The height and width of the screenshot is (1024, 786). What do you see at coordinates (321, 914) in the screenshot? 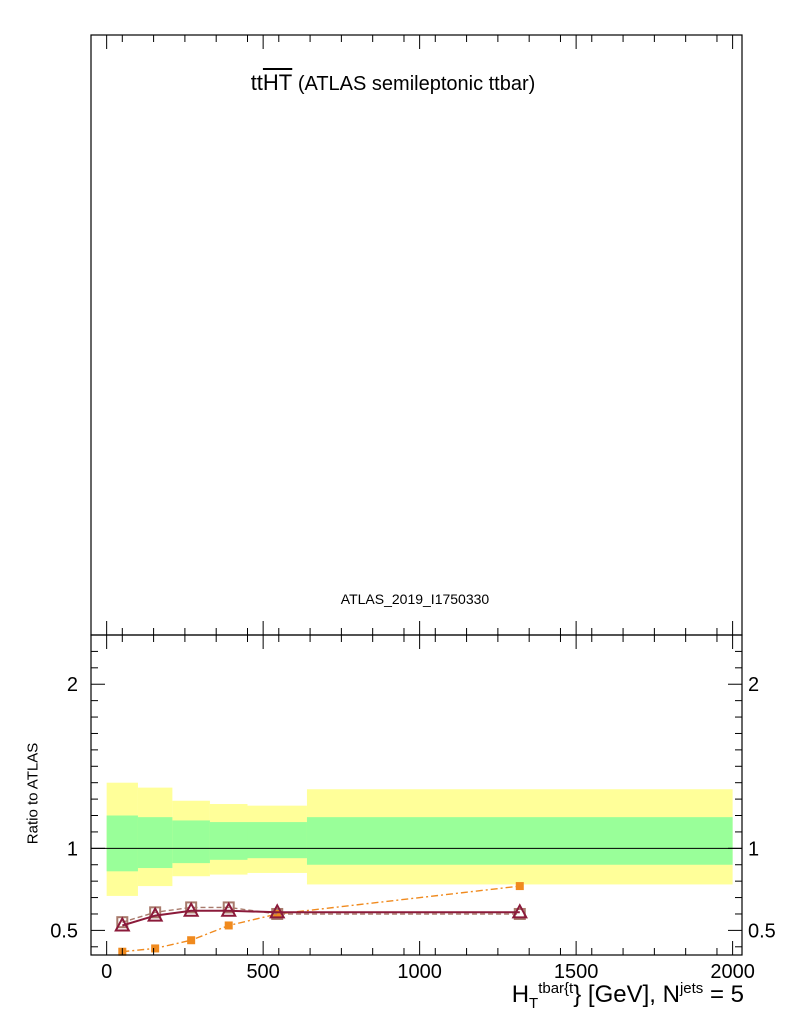
I see `series-1-line` at bounding box center [321, 914].